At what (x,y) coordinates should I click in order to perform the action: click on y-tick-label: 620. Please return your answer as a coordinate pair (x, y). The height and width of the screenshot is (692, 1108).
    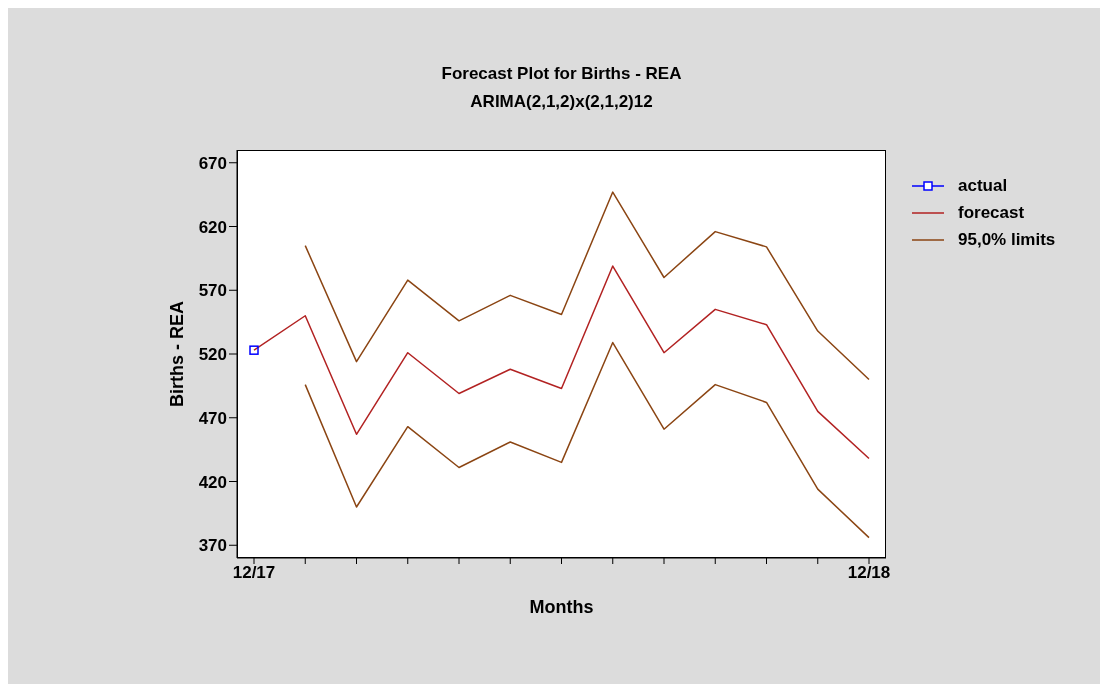
    Looking at the image, I should click on (212, 227).